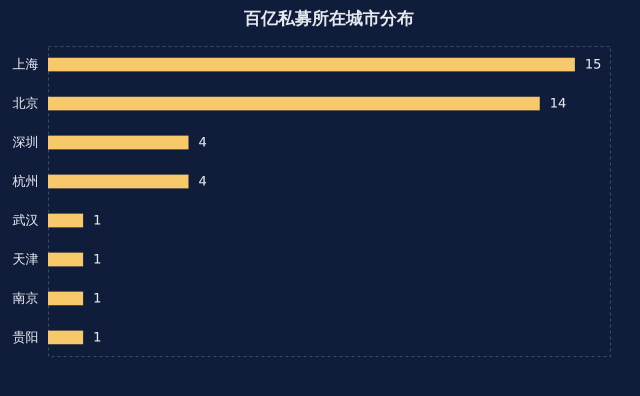  What do you see at coordinates (25, 220) in the screenshot?
I see `y-tick-label: 武汉` at bounding box center [25, 220].